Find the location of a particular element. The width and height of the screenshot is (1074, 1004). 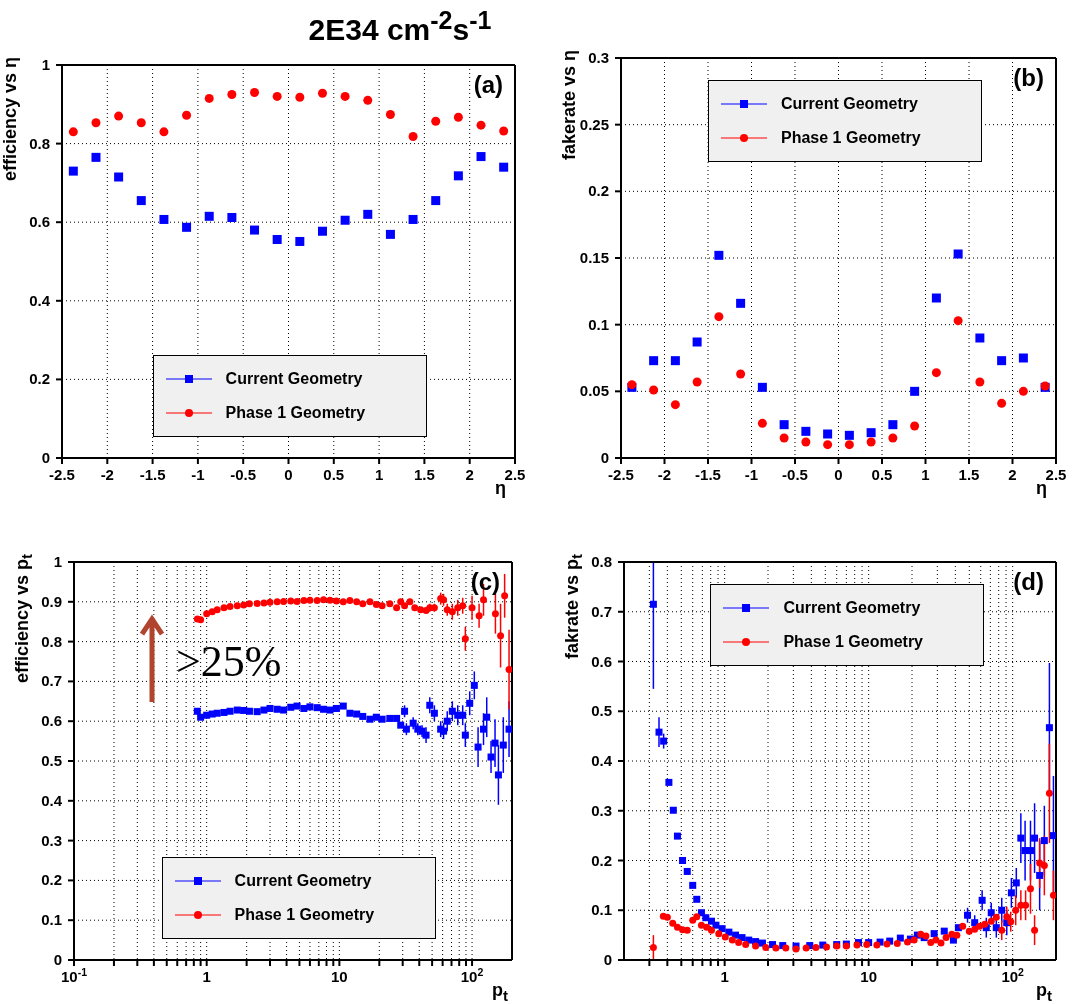

y-tick-label: 0.2 is located at coordinates (598, 191).